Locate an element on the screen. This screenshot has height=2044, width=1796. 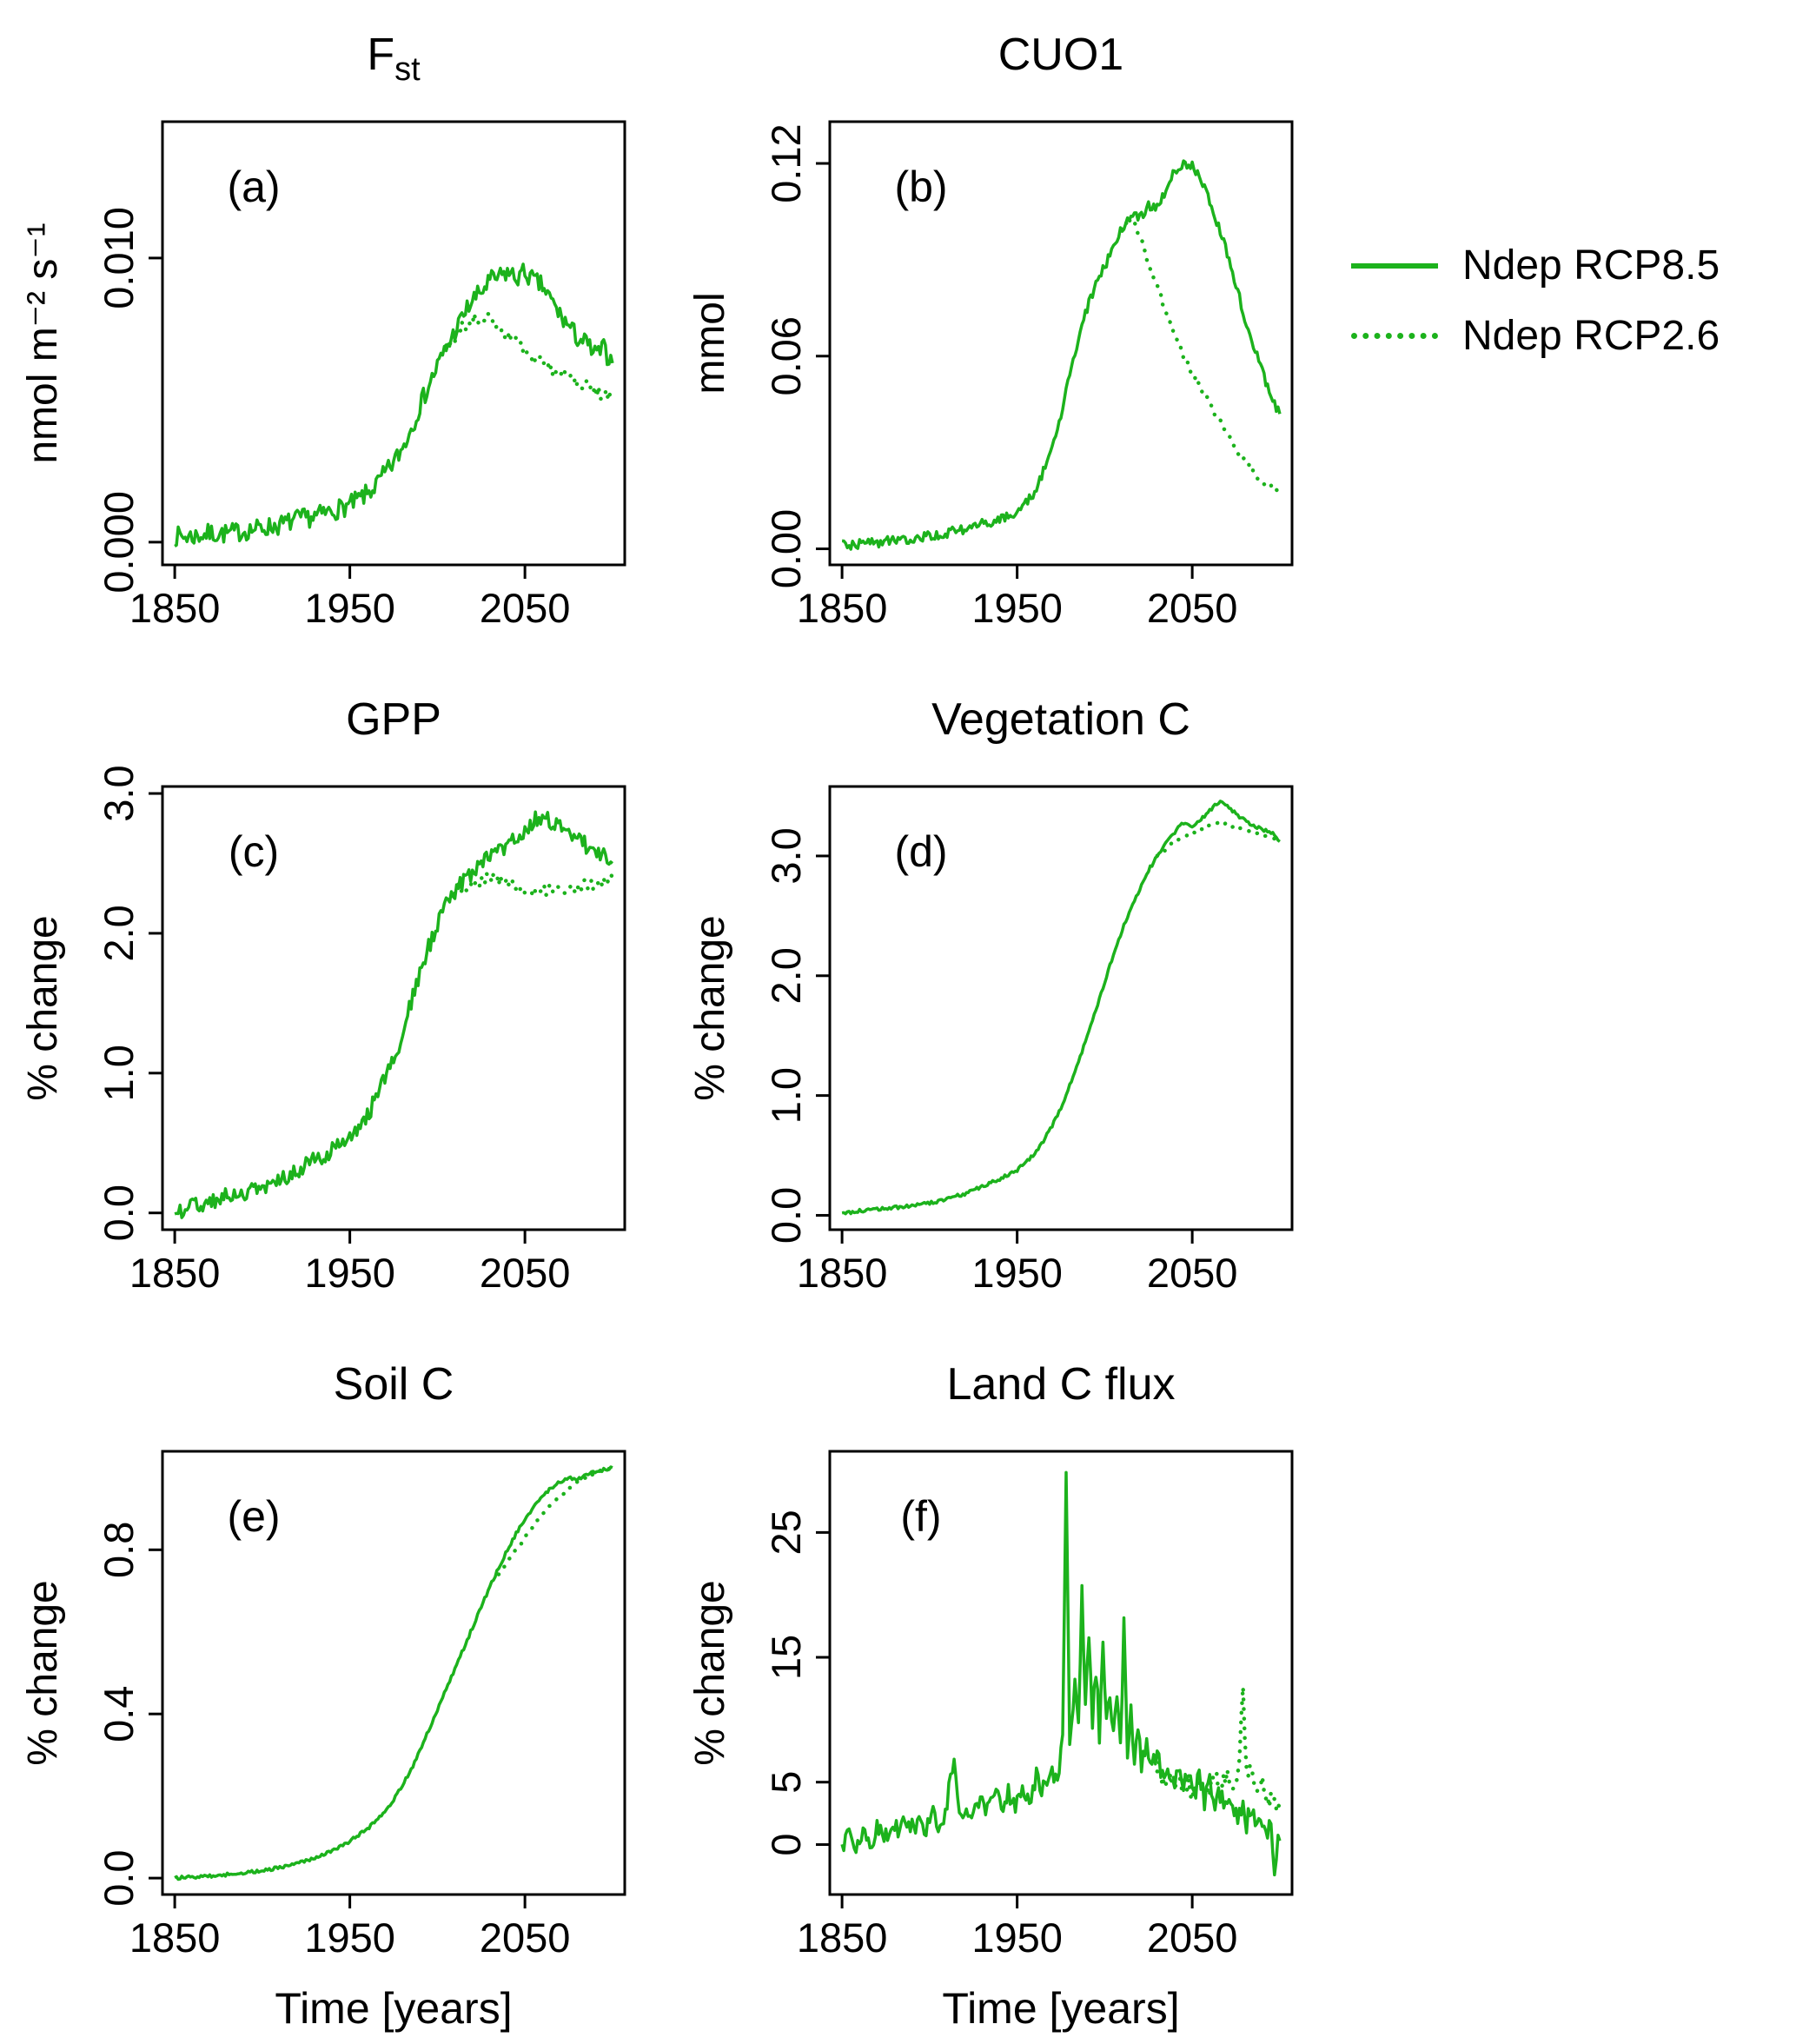
legend-label-rcp26: Ndep RCP2.6 is located at coordinates (1591, 336).